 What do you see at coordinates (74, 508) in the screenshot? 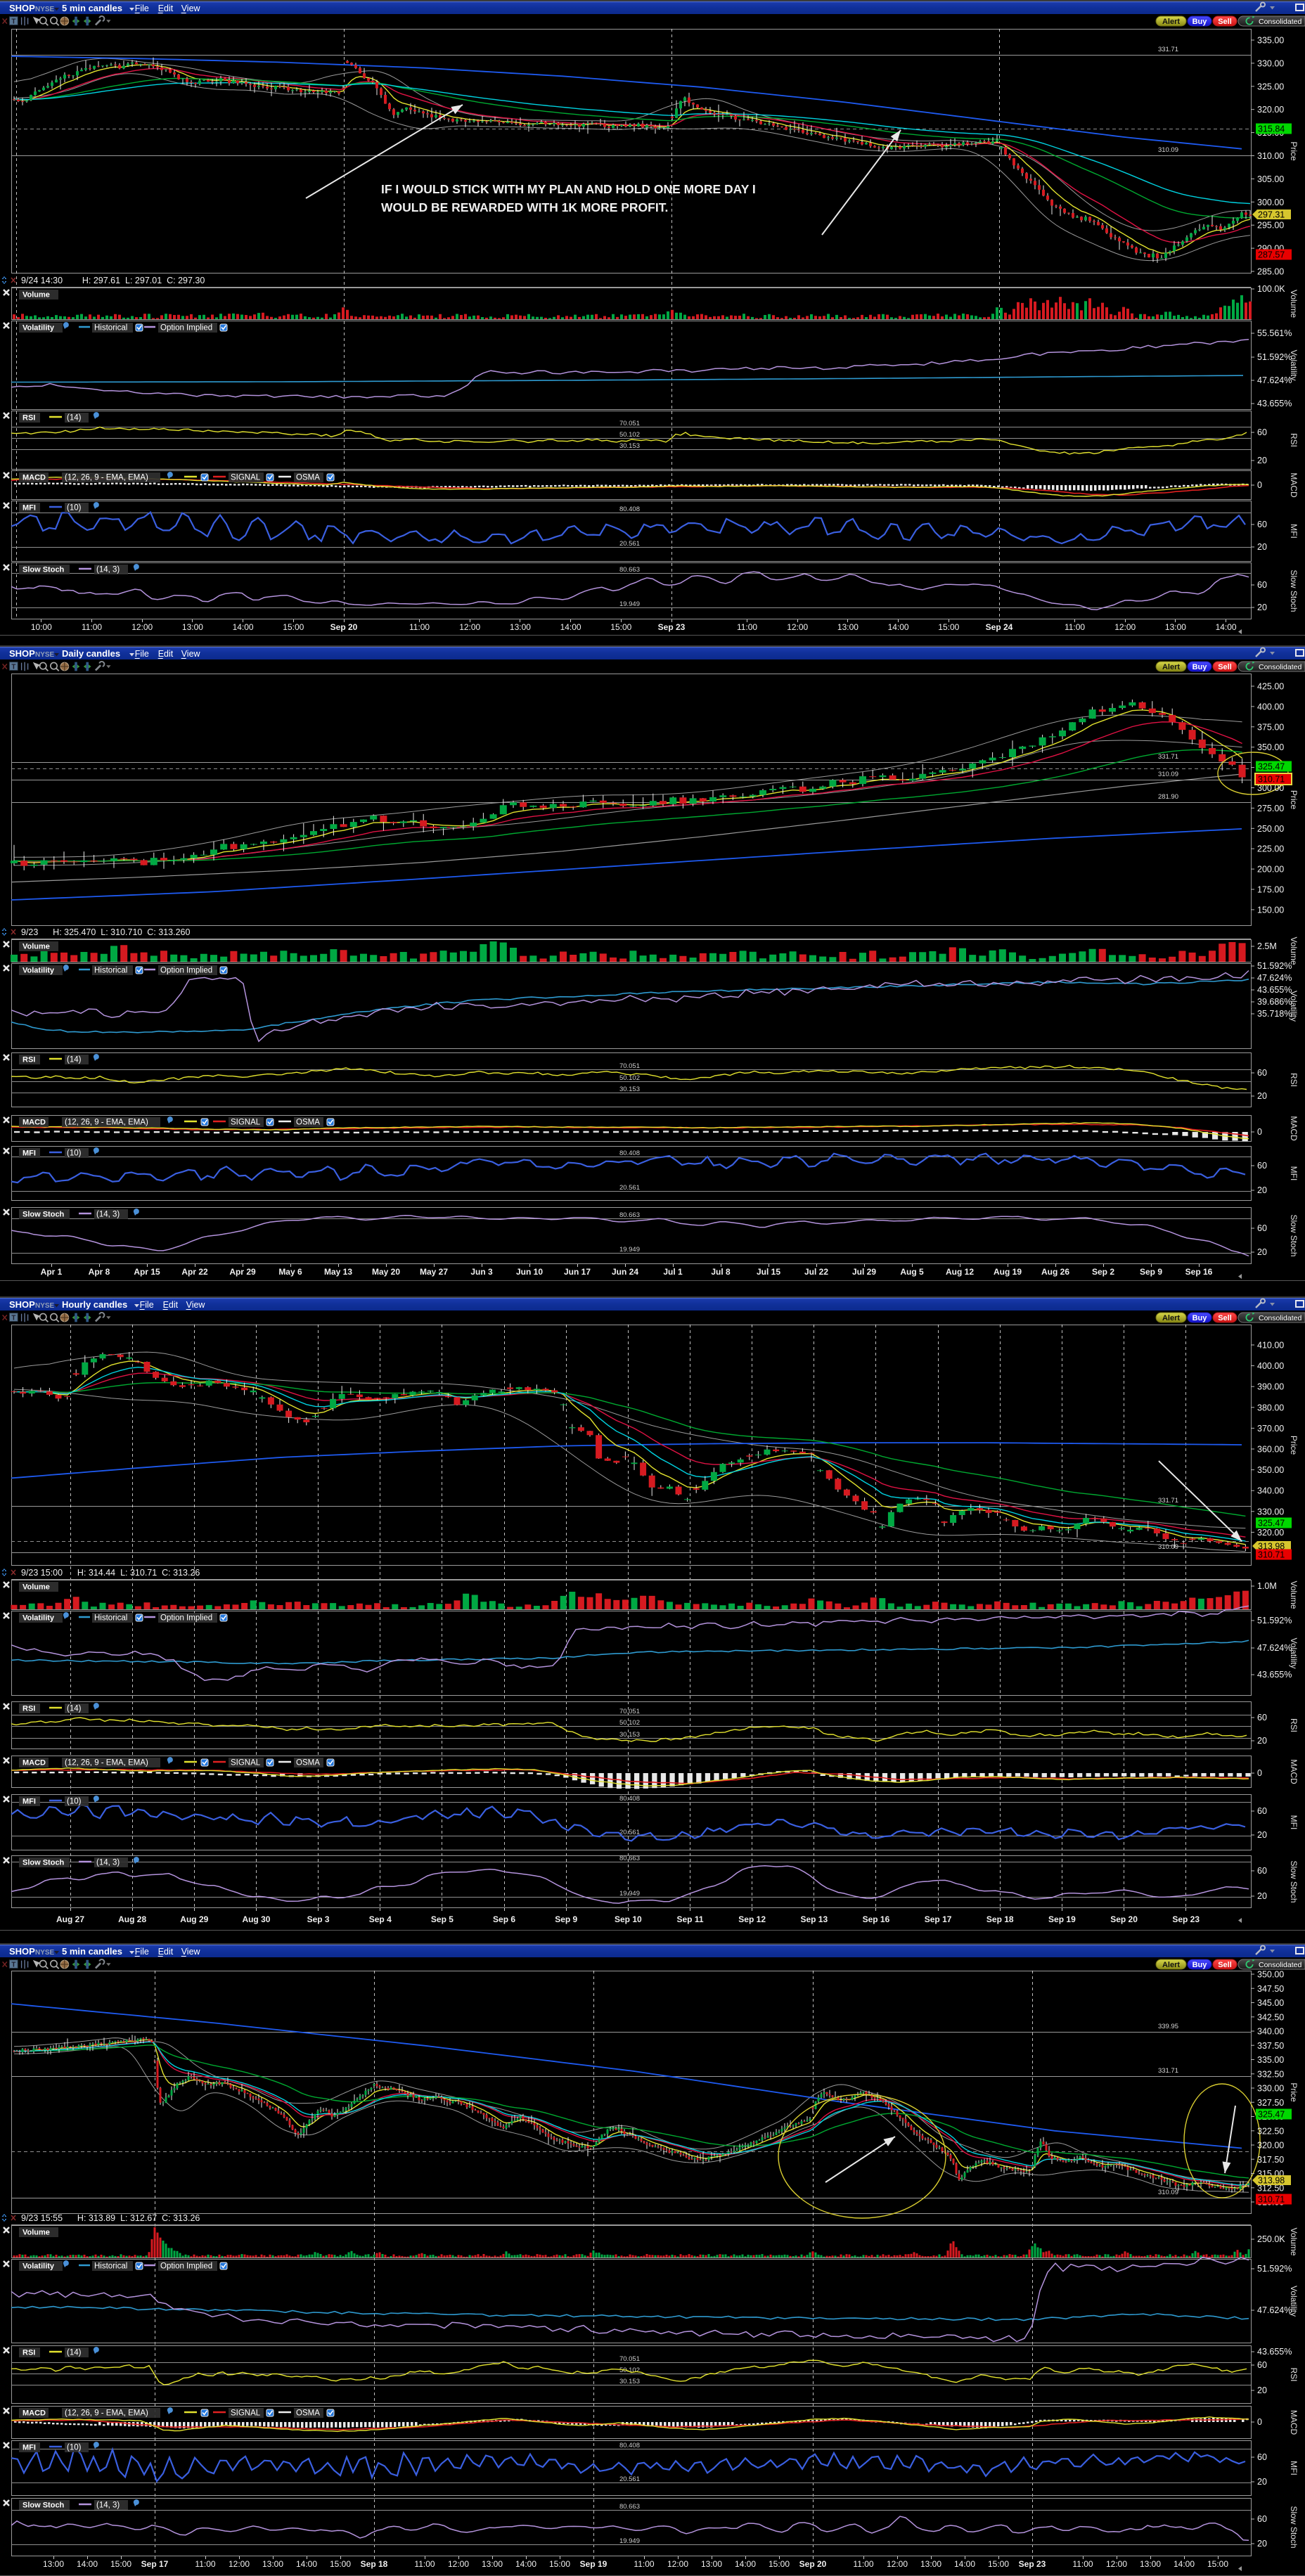
I see `svg-text: (10)` at bounding box center [74, 508].